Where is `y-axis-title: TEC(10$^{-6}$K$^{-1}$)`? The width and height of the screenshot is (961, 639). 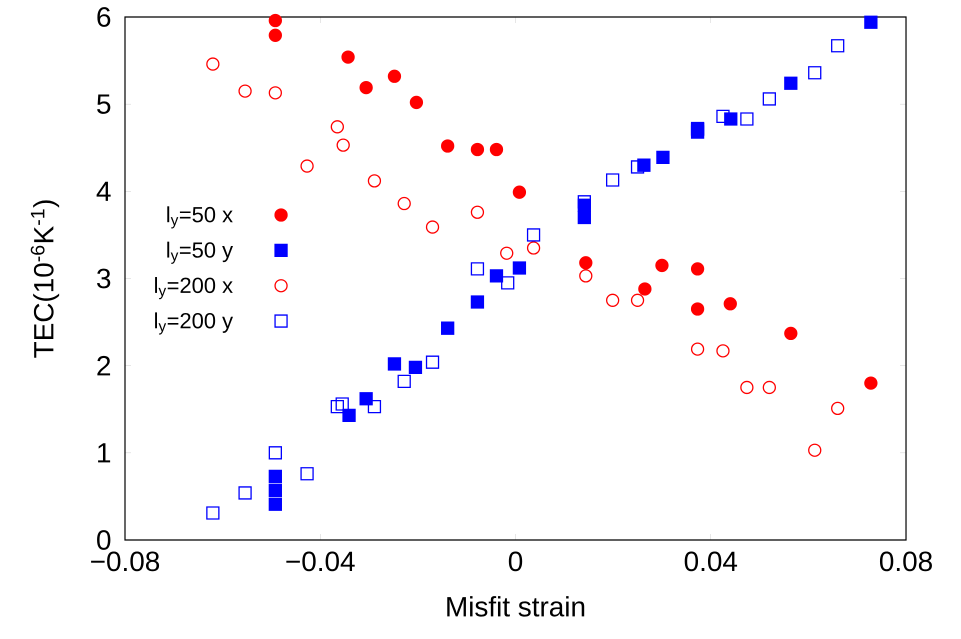
y-axis-title: TEC(10$^{-6}$K$^{-1}$) is located at coordinates (45, 279).